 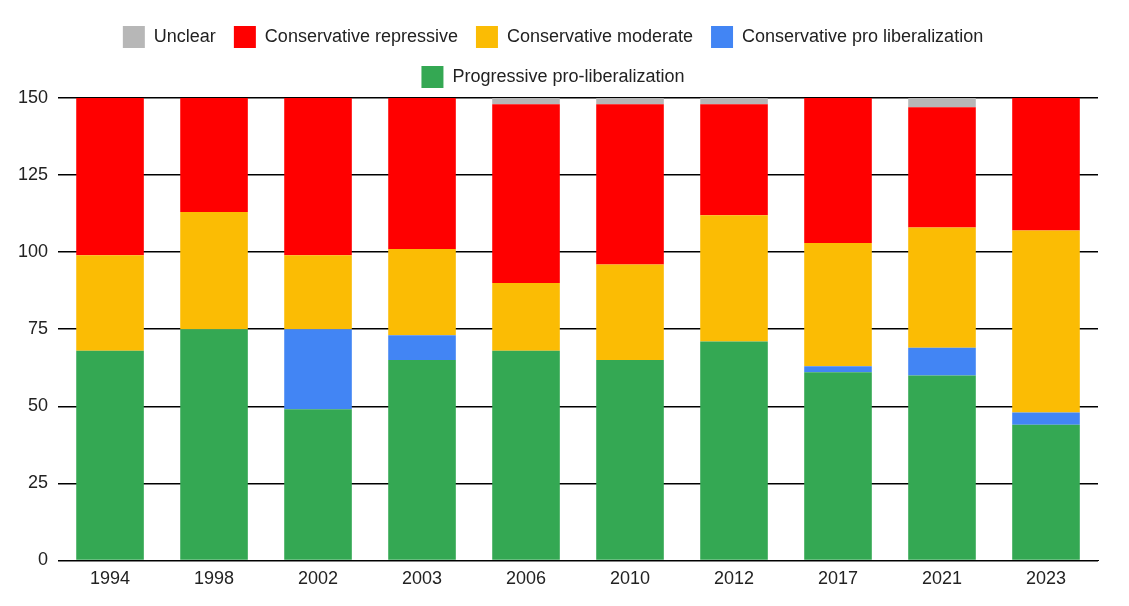 What do you see at coordinates (600, 35) in the screenshot?
I see `legend-label: Conservative moderate` at bounding box center [600, 35].